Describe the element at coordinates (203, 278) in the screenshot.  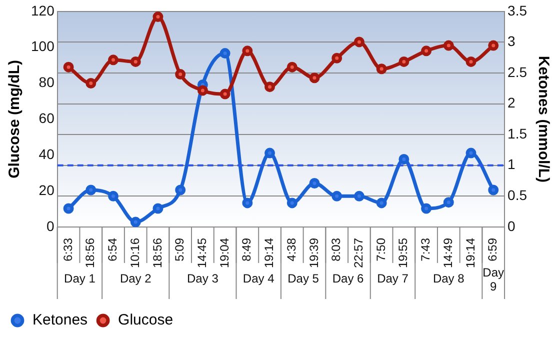
I see `text: Day 3` at that location.